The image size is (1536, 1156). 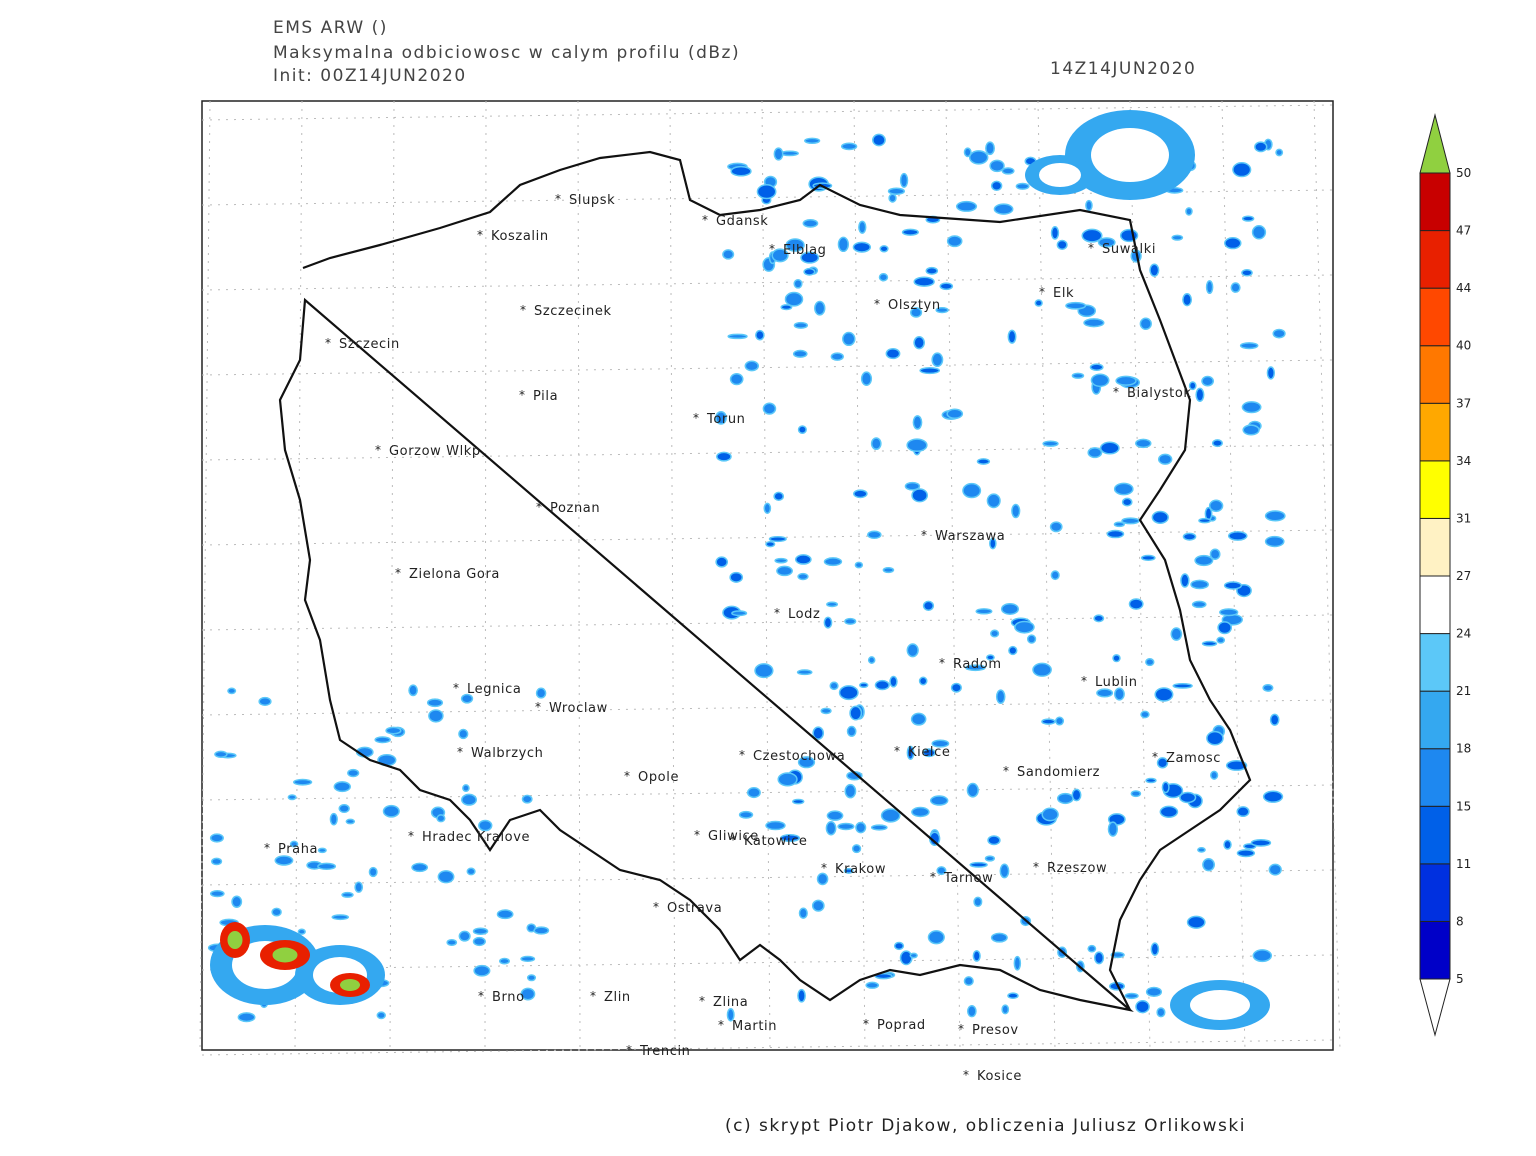 I want to click on model-name: EMS ARW (), so click(x=330, y=28).